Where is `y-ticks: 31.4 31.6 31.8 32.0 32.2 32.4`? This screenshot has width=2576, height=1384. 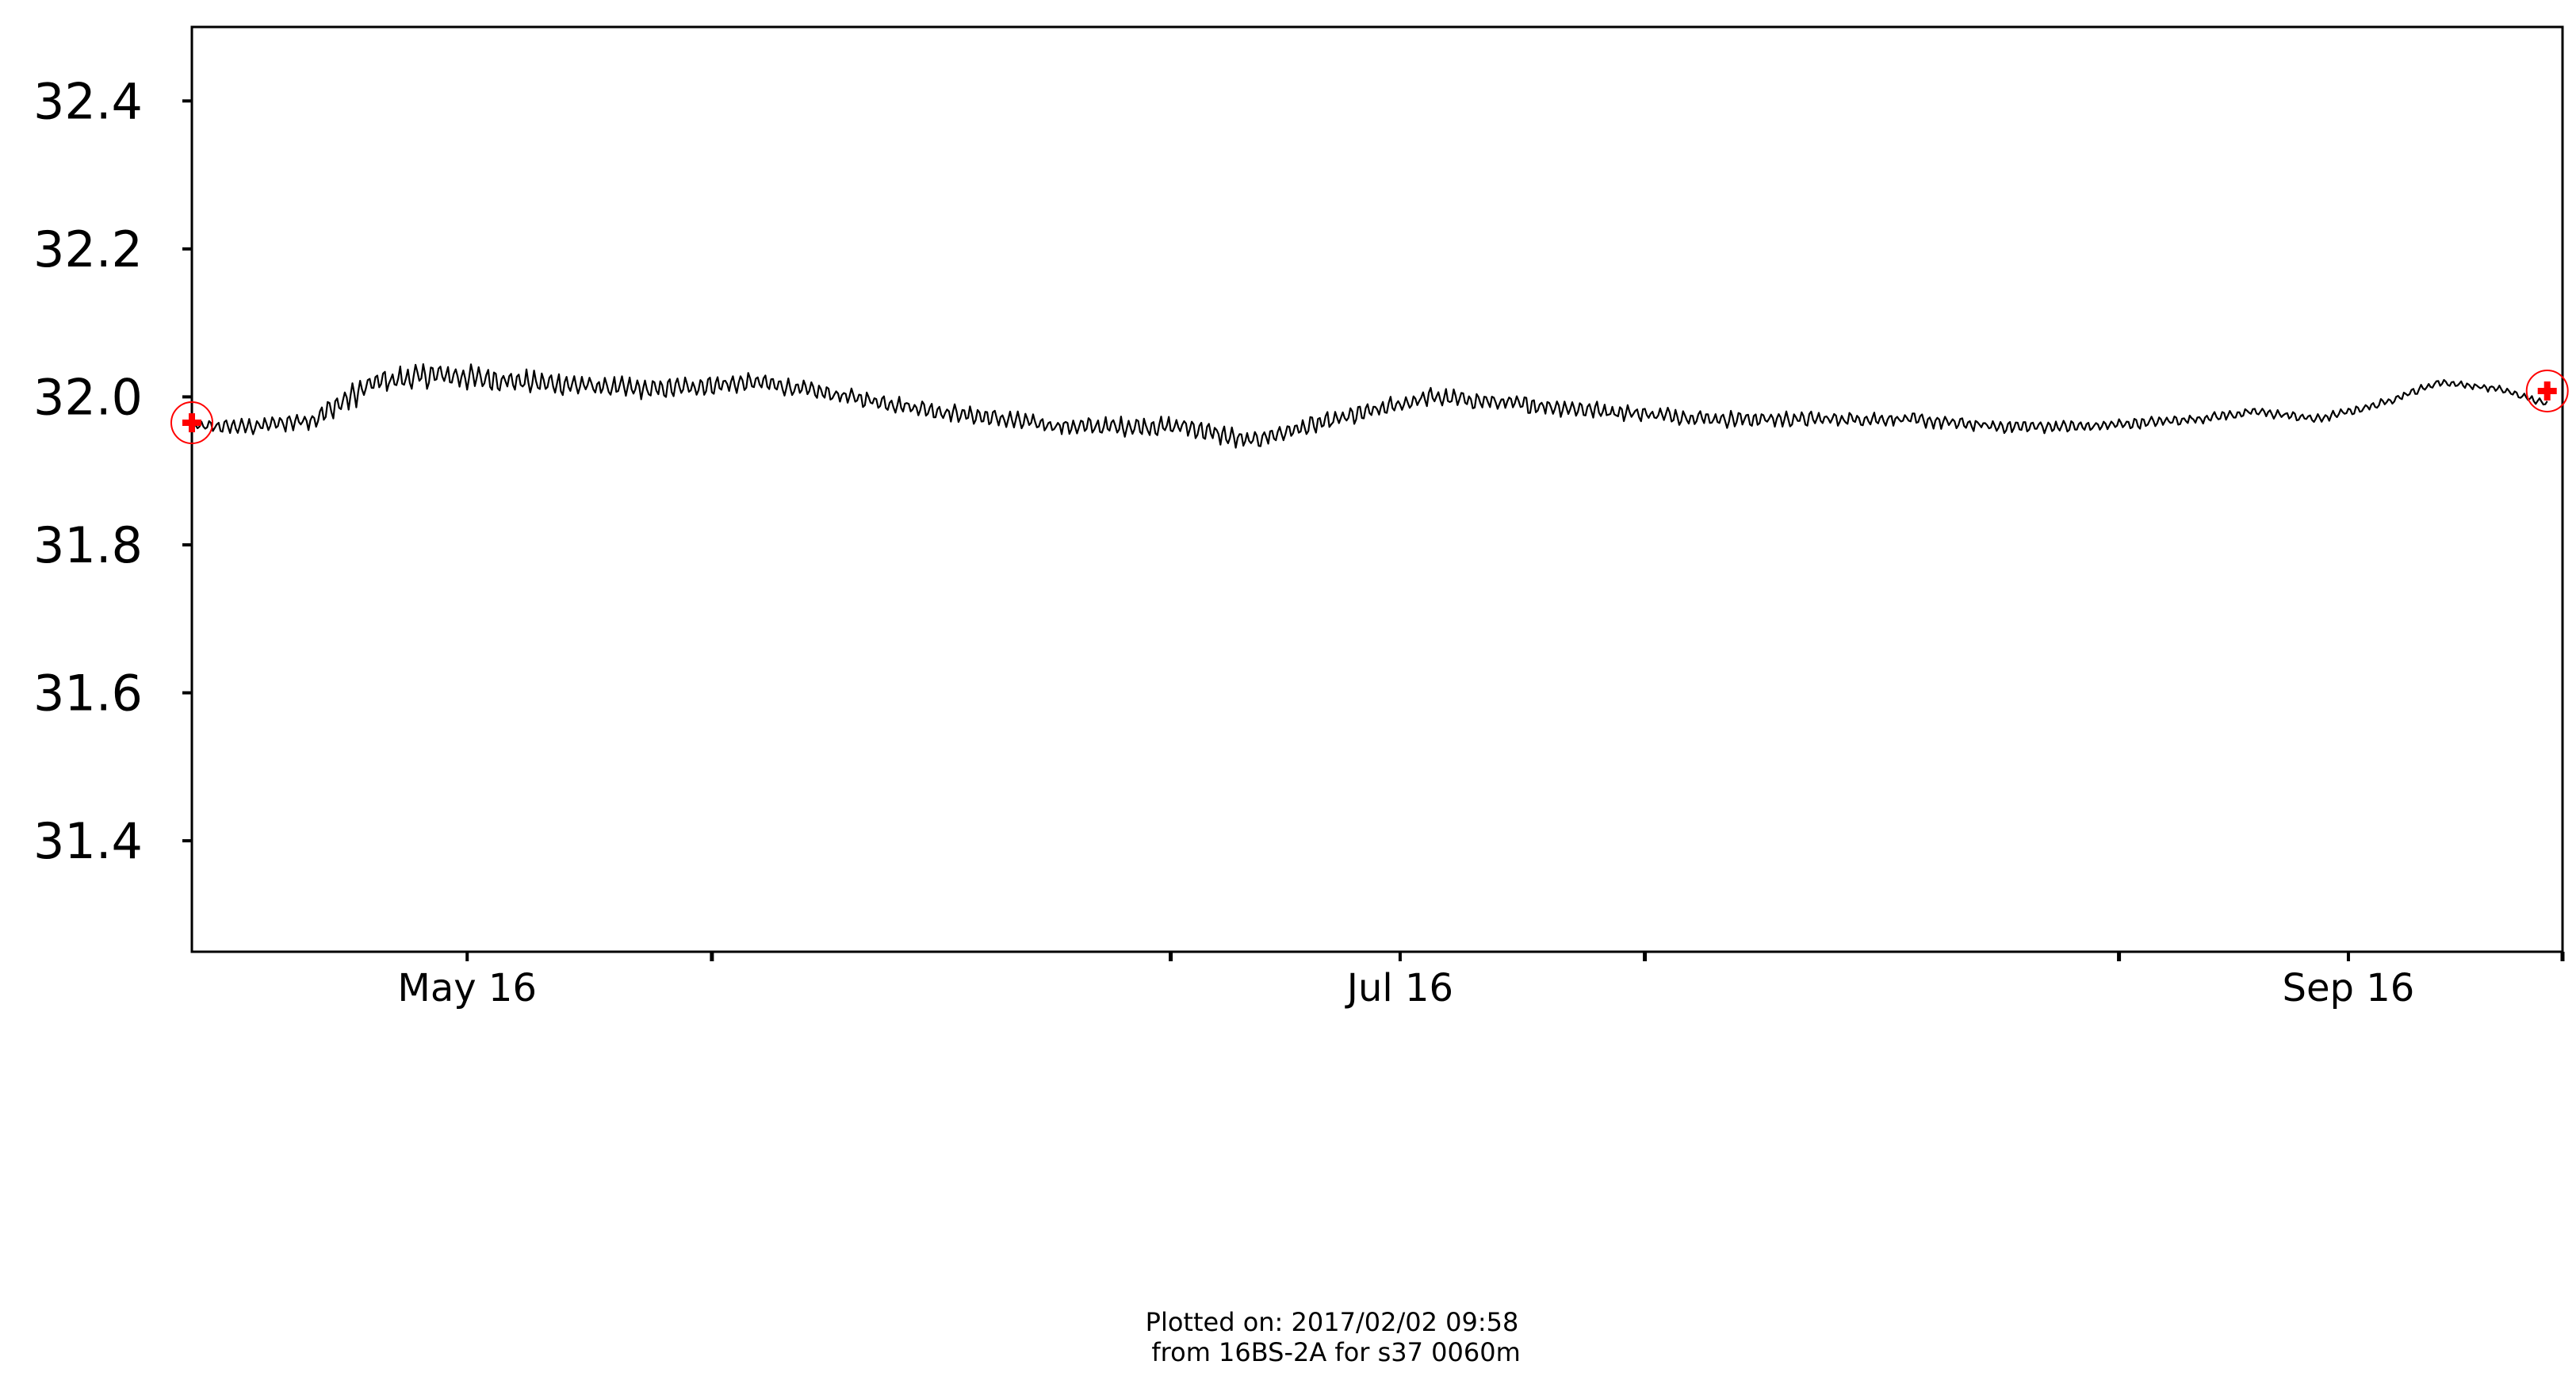 y-ticks: 31.4 31.6 31.8 32.0 32.2 32.4 is located at coordinates (112, 471).